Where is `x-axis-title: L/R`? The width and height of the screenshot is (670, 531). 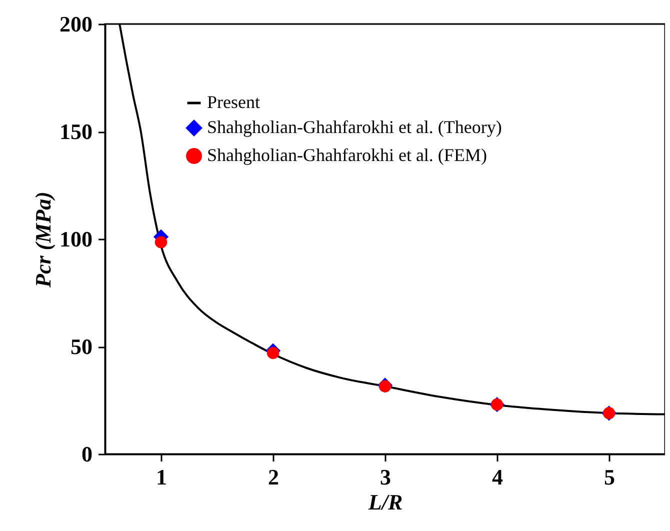 x-axis-title: L/R is located at coordinates (385, 502).